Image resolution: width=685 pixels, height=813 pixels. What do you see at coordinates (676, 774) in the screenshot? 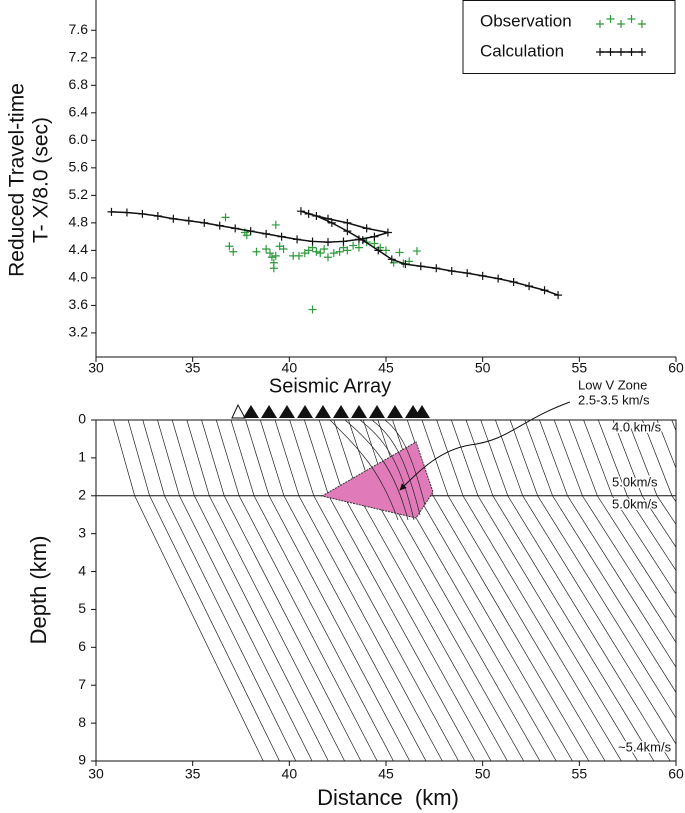
I see `x-tick-label: 60` at bounding box center [676, 774].